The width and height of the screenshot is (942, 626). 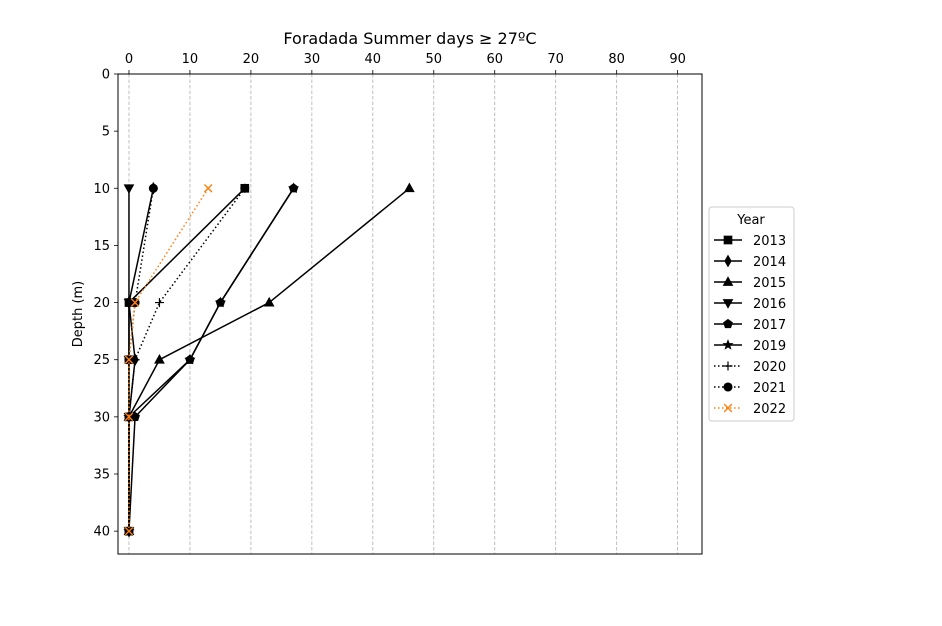 What do you see at coordinates (769, 283) in the screenshot?
I see `legend-label-2015: 2015` at bounding box center [769, 283].